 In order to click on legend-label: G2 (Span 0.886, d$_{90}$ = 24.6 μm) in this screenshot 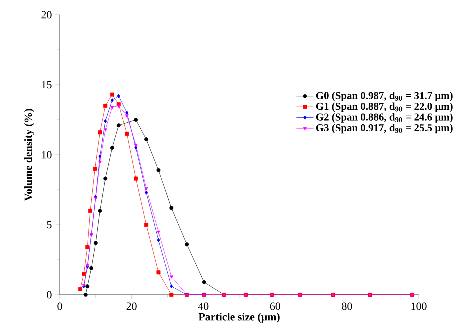, I will do `click(384, 118)`.